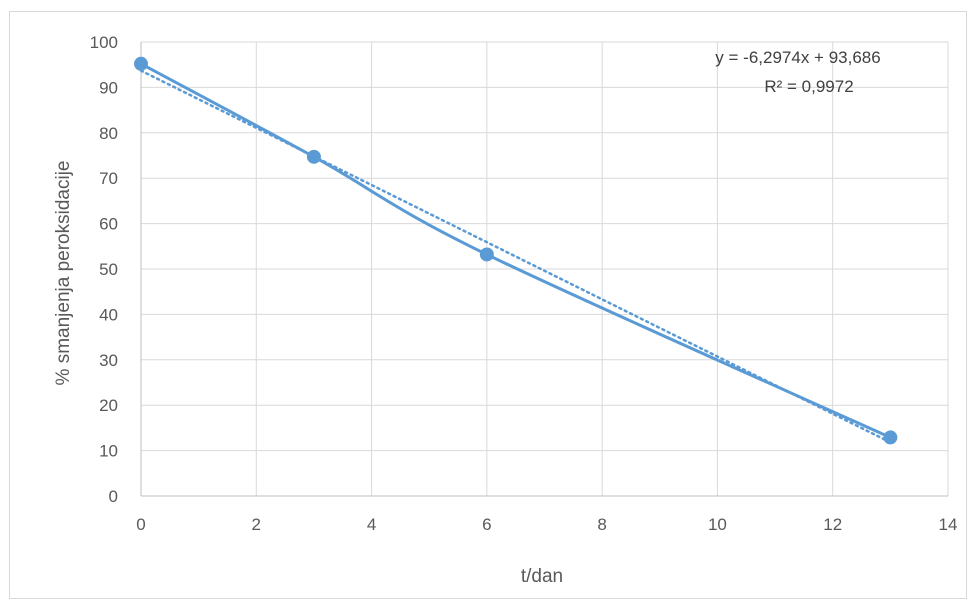  Describe the element at coordinates (717, 524) in the screenshot. I see `x-tick-label: 10` at that location.